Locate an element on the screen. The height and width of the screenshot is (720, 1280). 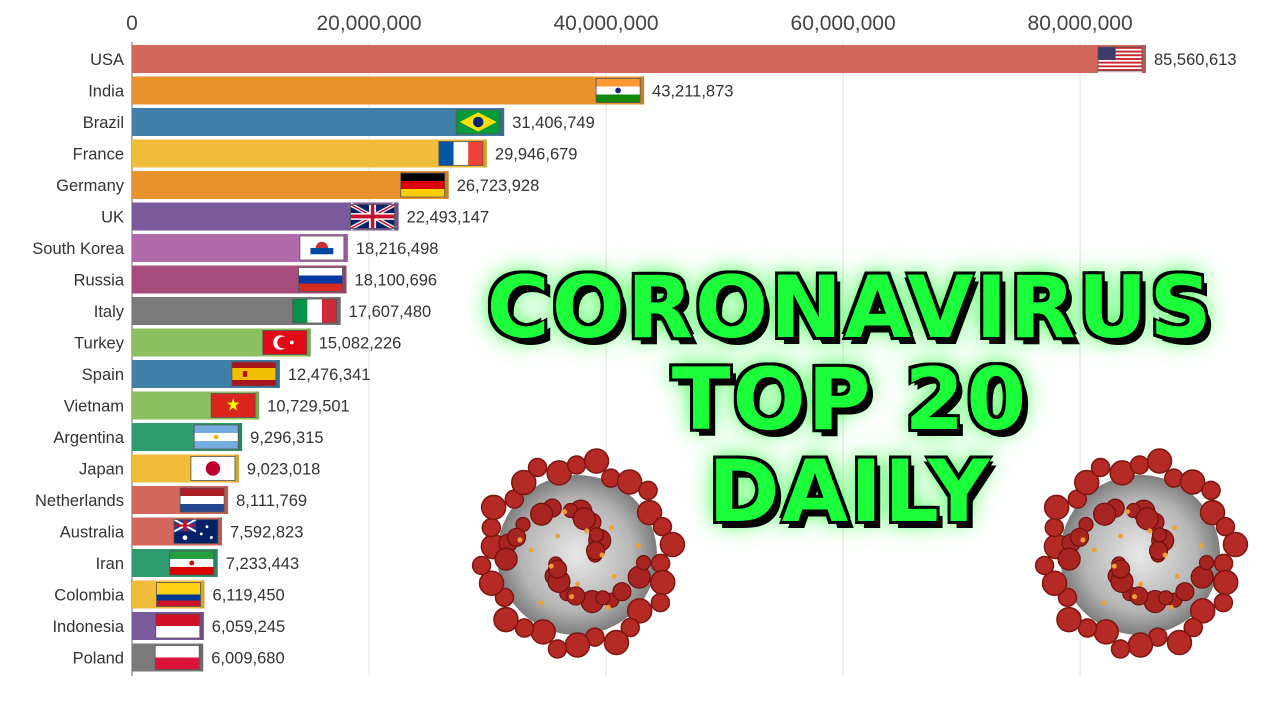
flag-vietnam-icon is located at coordinates (233, 405).